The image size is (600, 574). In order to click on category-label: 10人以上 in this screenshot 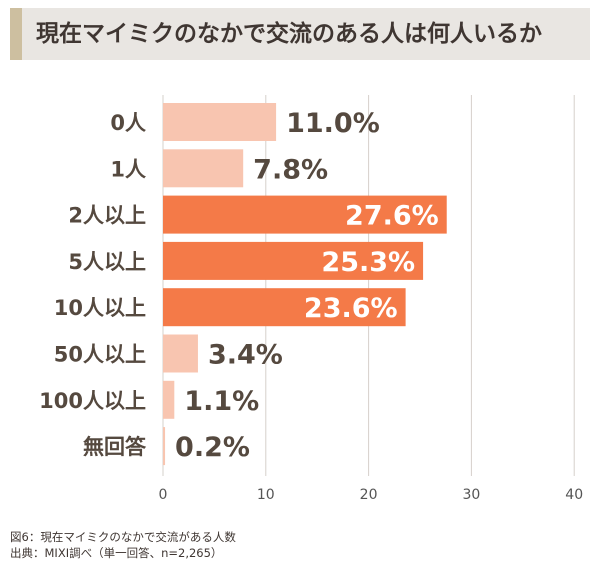, I will do `click(100, 308)`.